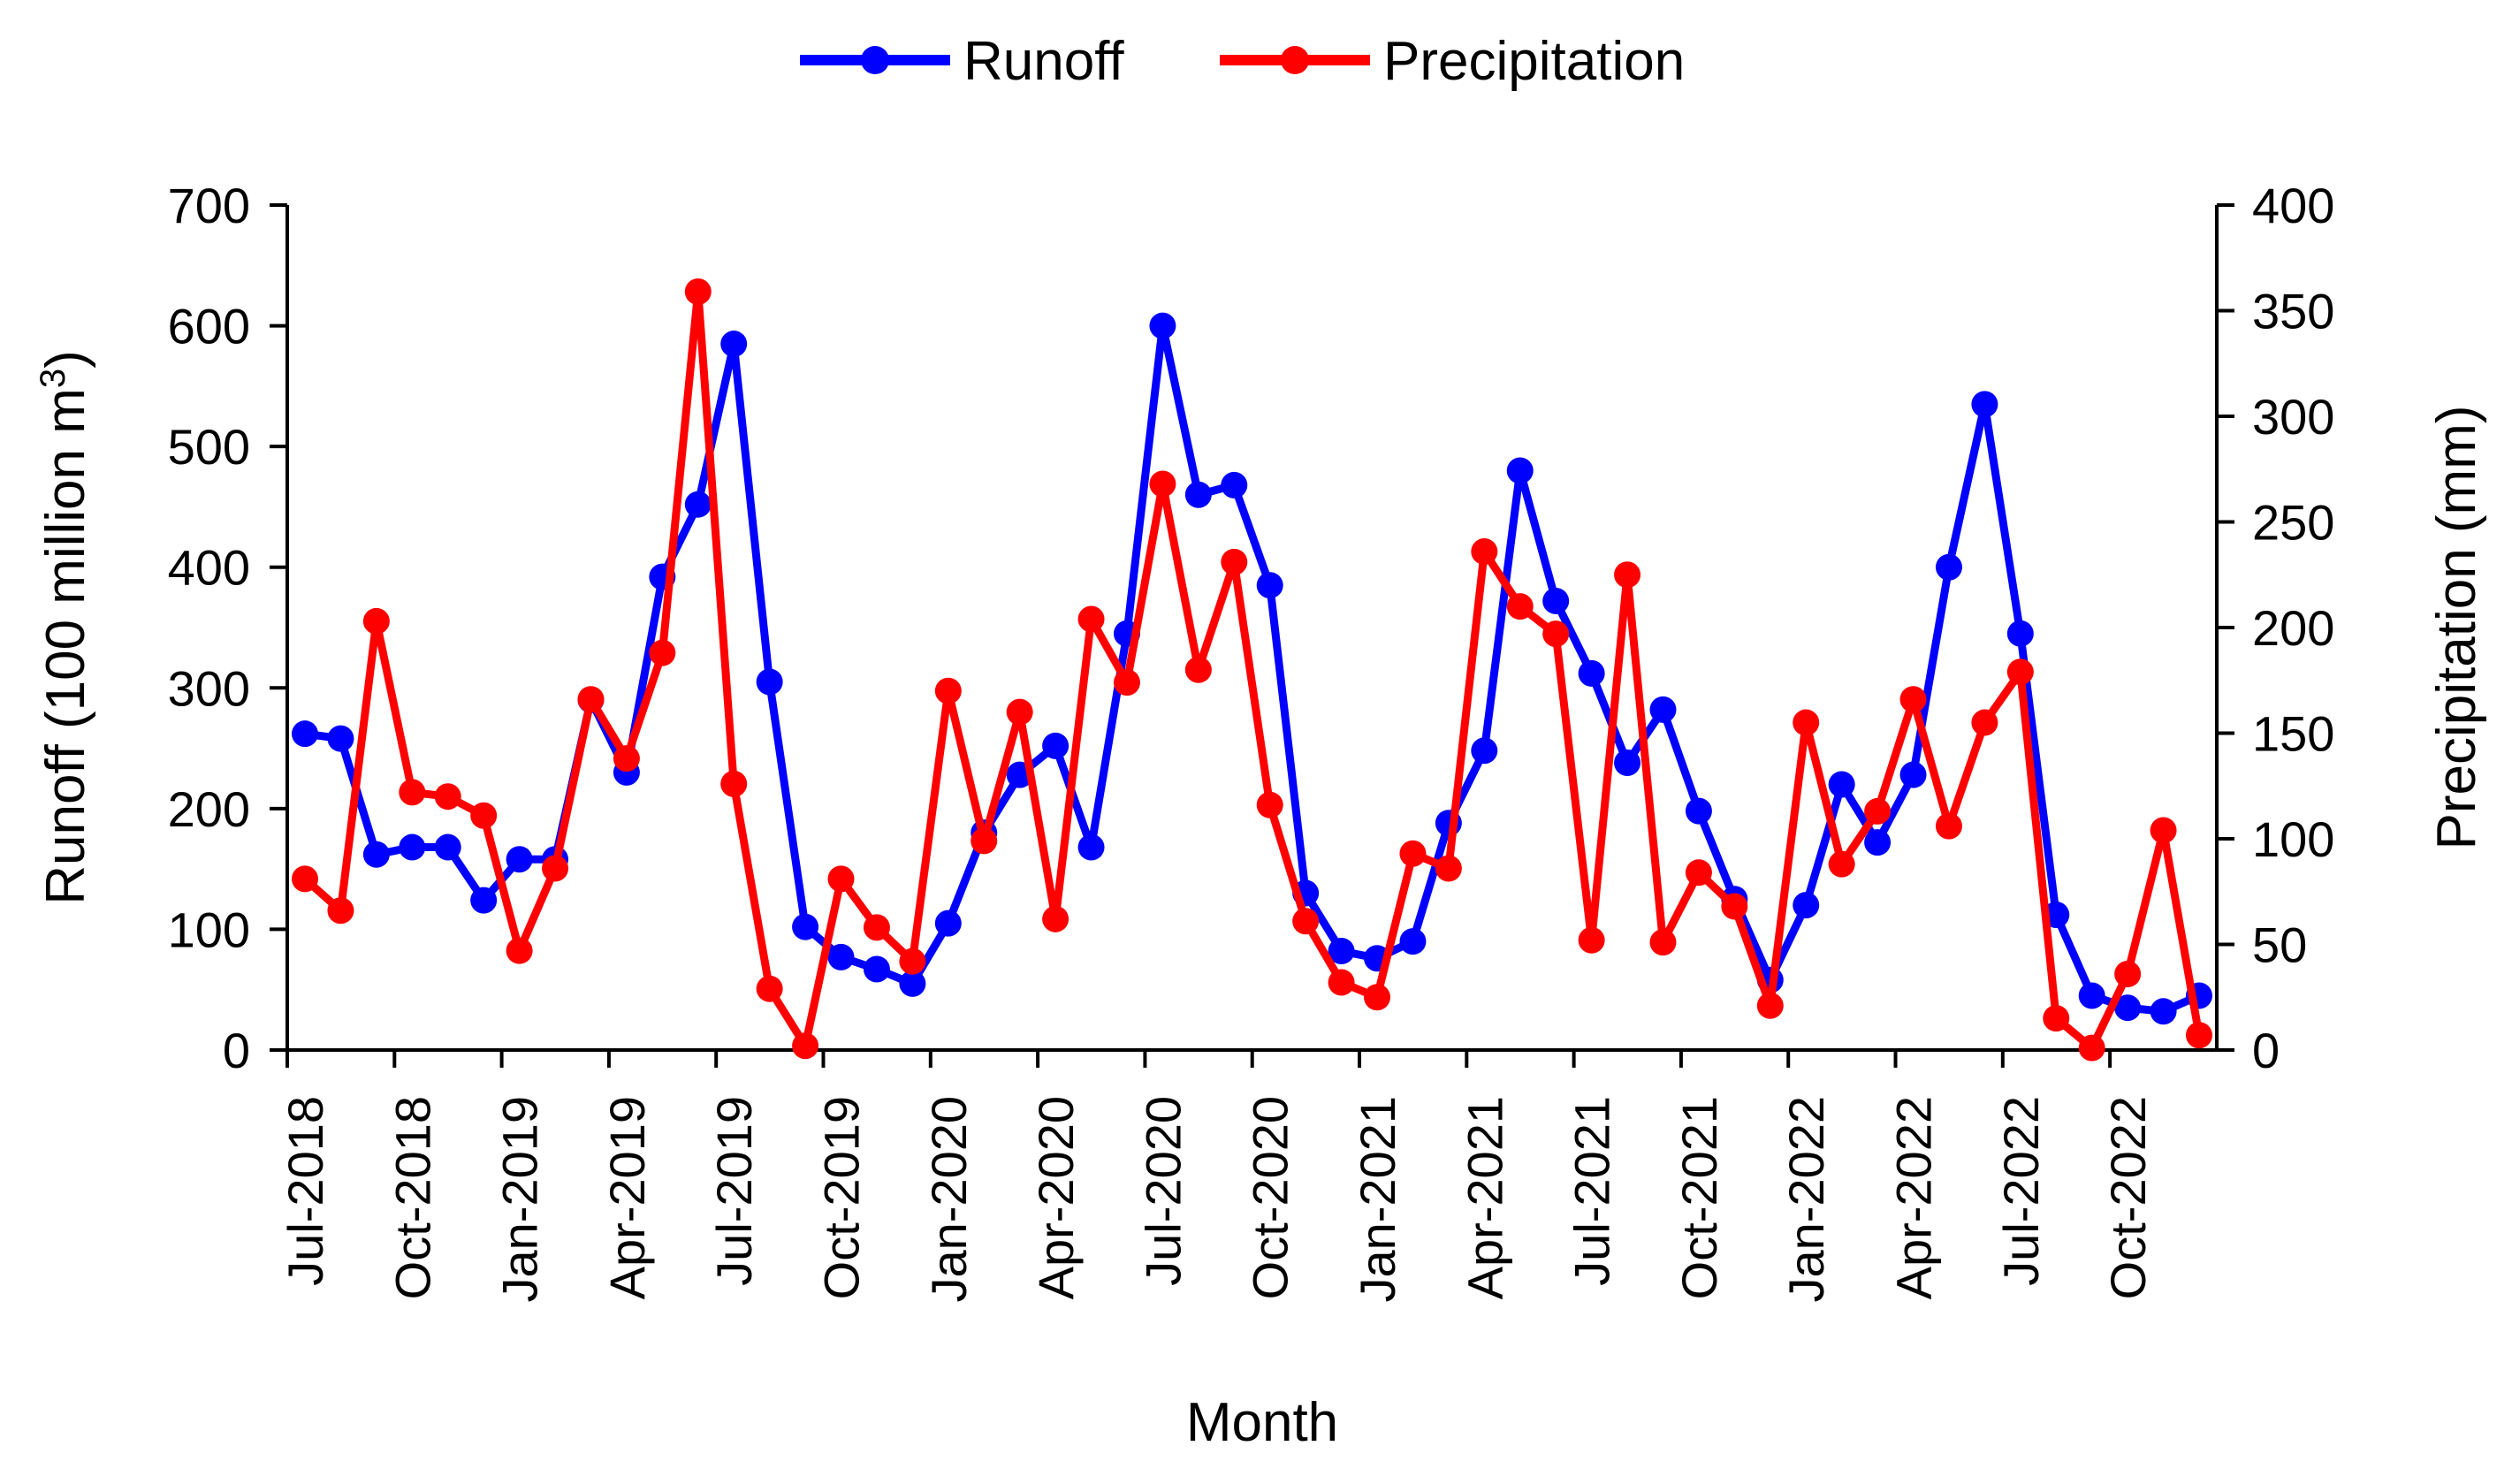 The image size is (2512, 1484). I want to click on legend-runoff-marker, so click(875, 60).